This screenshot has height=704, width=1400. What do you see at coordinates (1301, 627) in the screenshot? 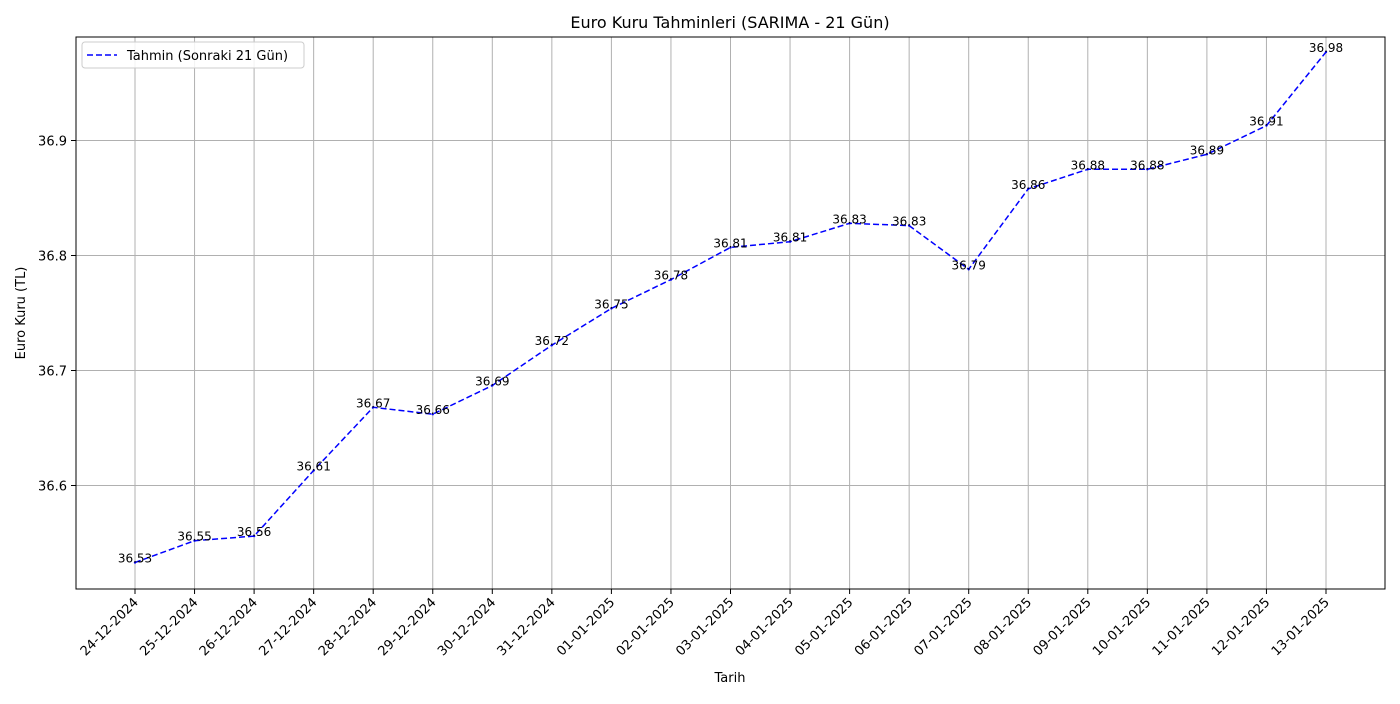
I see `x-tick-label: 13-01-2025` at bounding box center [1301, 627].